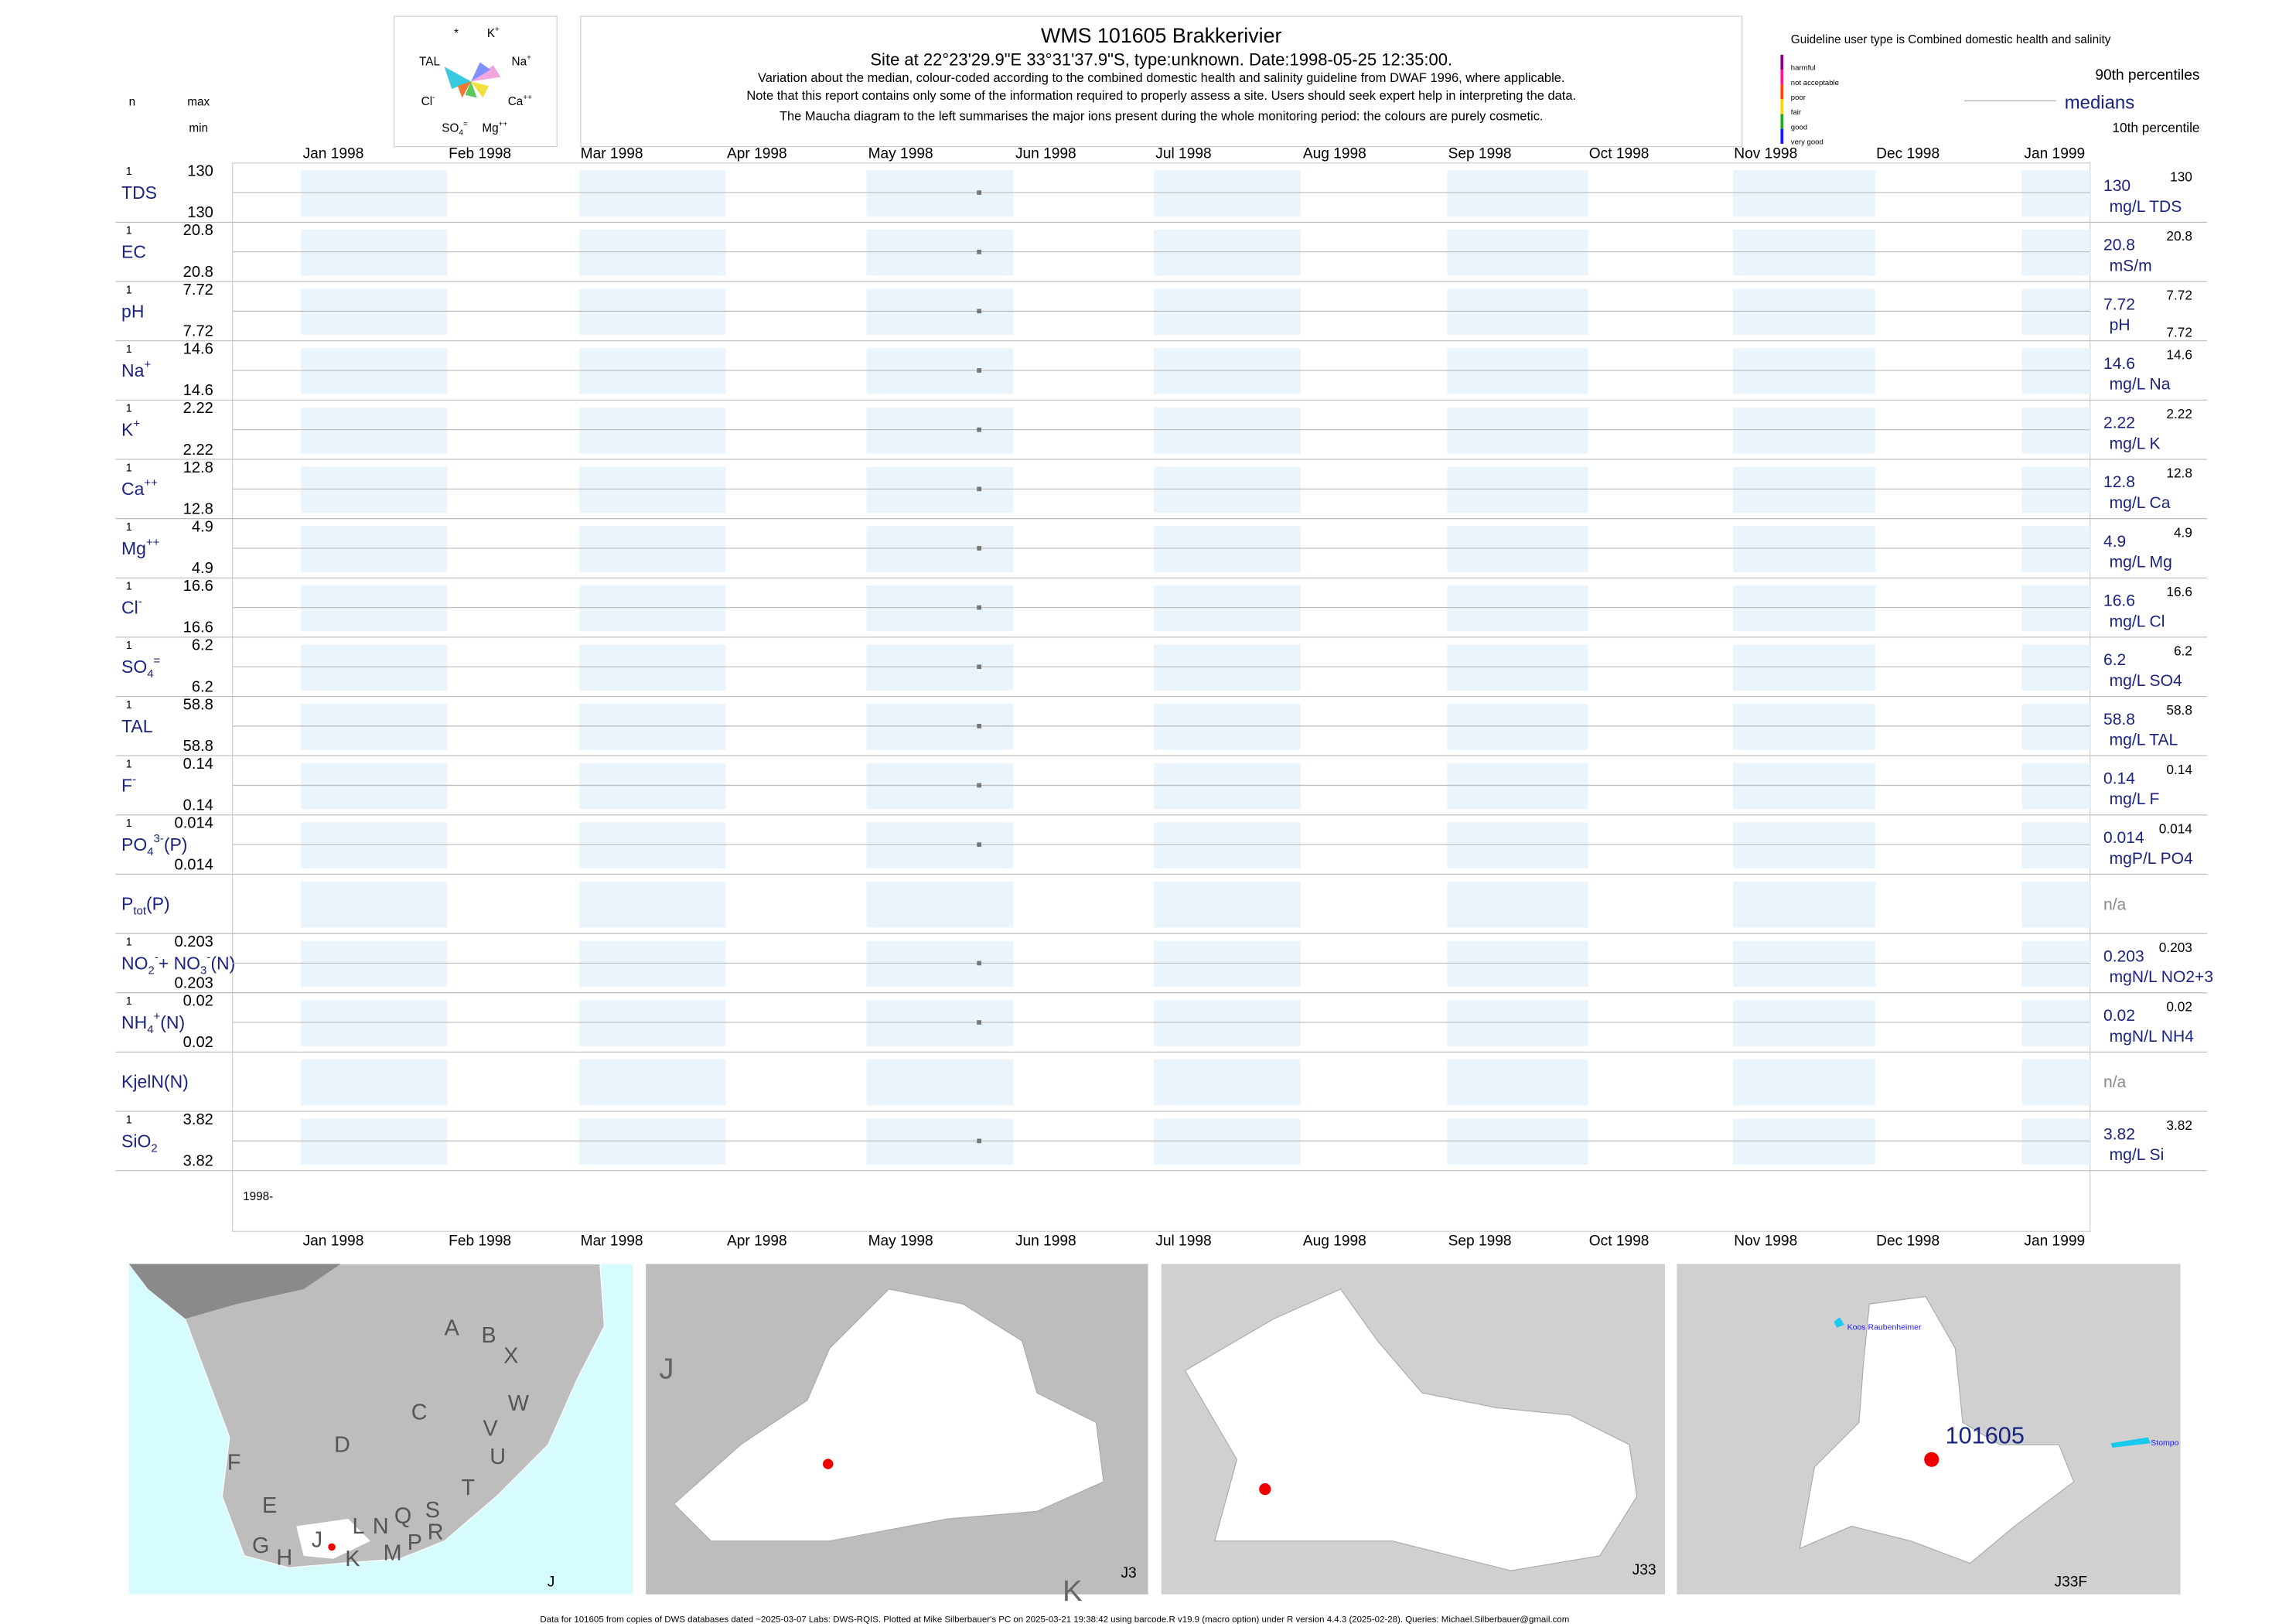 The height and width of the screenshot is (1624, 2296). Describe the element at coordinates (333, 1241) in the screenshot. I see `month-label: Jan 1998` at that location.